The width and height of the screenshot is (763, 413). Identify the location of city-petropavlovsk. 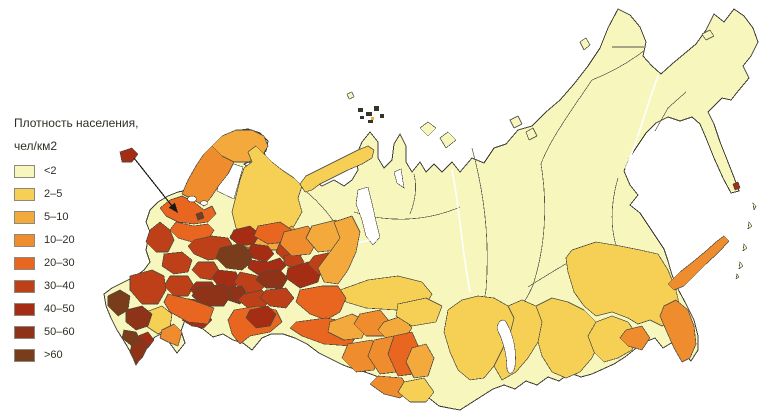
(736, 186).